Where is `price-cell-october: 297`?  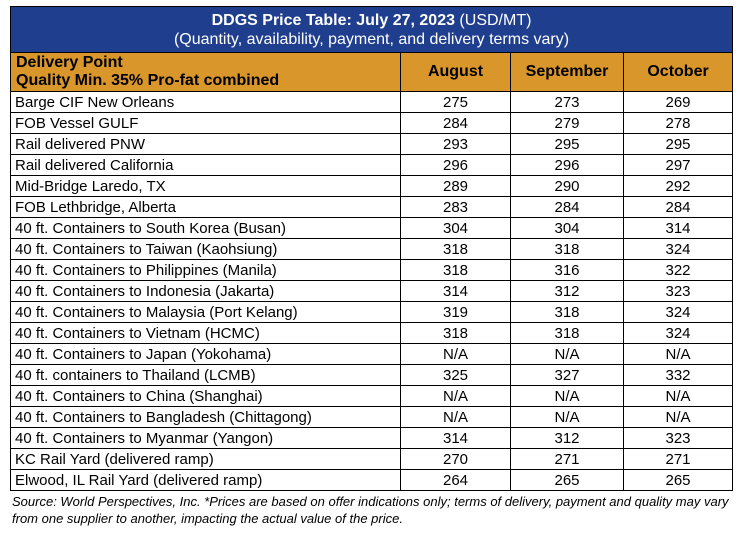
price-cell-october: 297 is located at coordinates (678, 165).